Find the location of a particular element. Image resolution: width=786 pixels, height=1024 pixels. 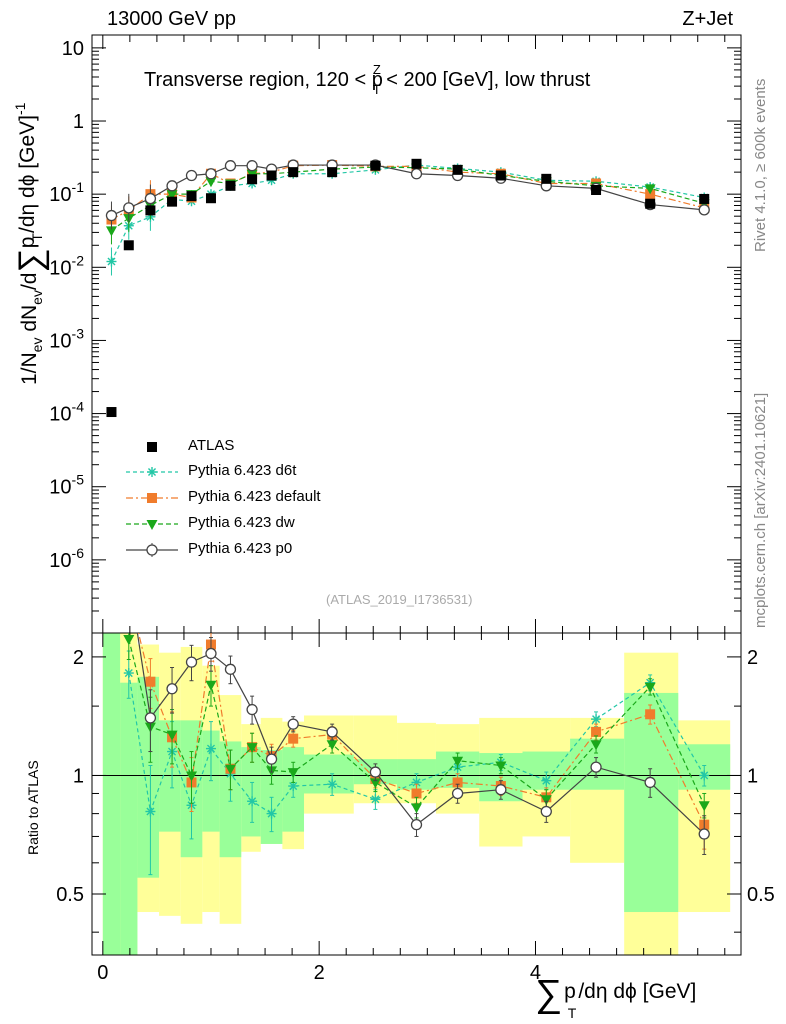

ratio-tick-label: 0.5 is located at coordinates (70, 895).